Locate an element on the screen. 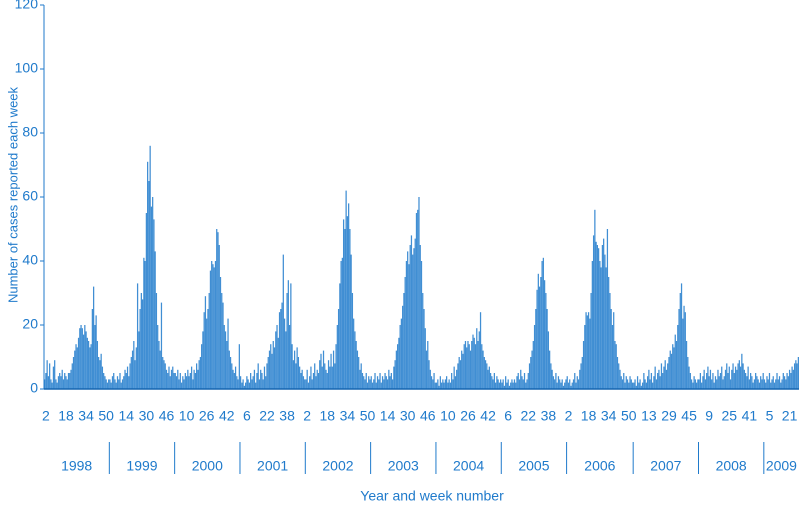 This screenshot has height=505, width=803. y-tick-label: 20 is located at coordinates (30, 324).